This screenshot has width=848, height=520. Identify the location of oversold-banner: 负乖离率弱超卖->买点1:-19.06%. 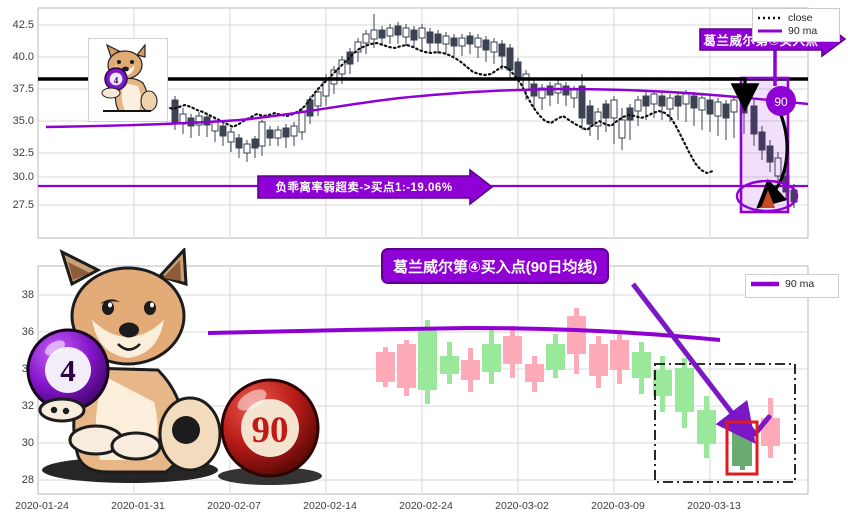
(364, 187).